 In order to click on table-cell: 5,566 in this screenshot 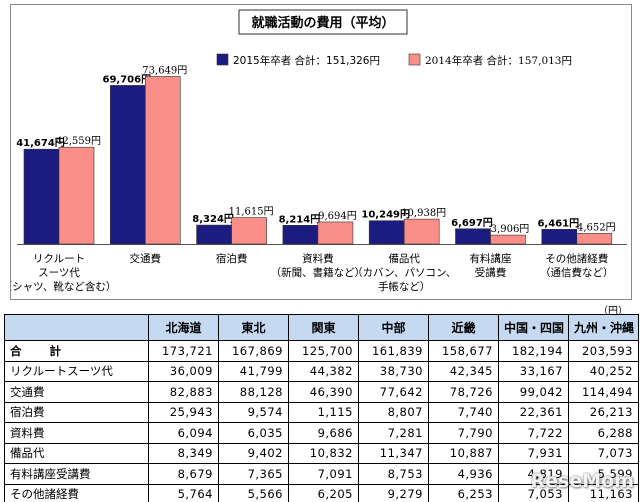, I will do `click(253, 492)`.